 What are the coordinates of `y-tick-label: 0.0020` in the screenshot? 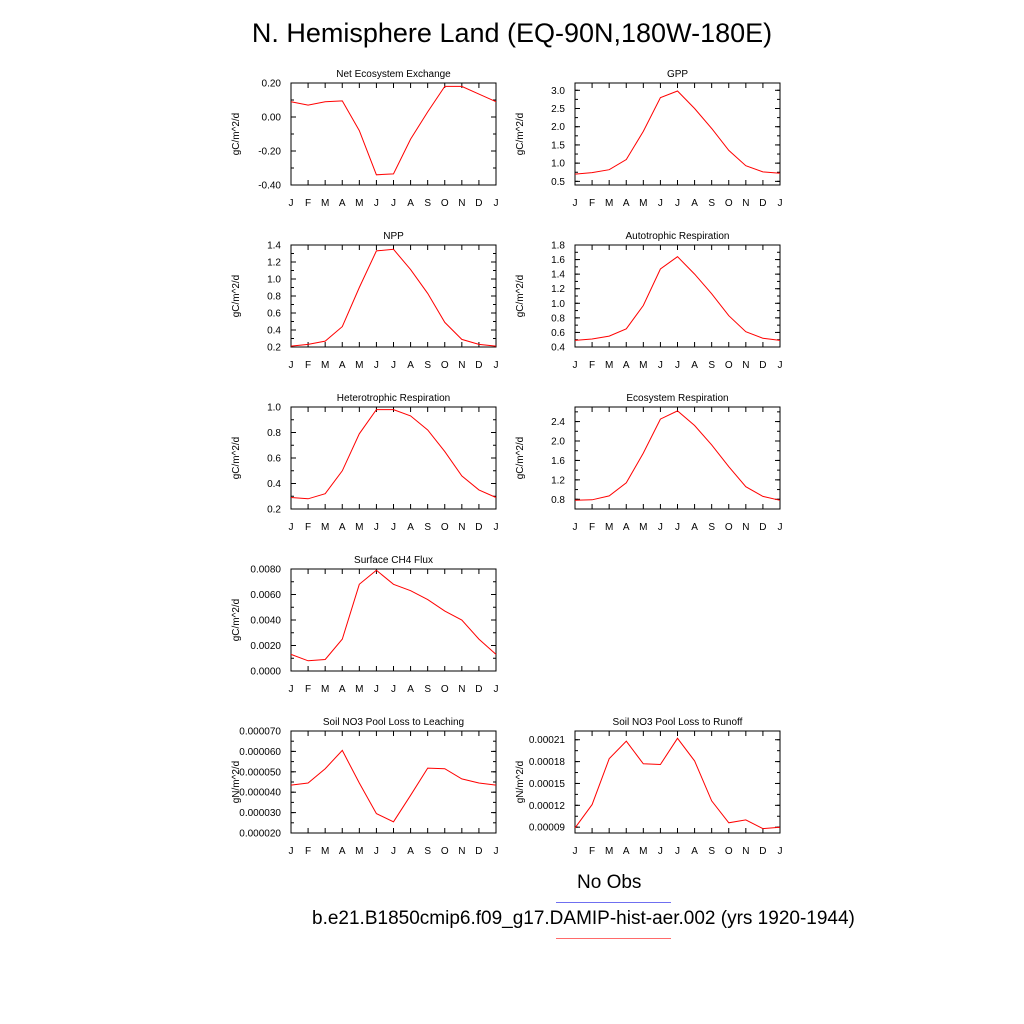 It's located at (265, 646).